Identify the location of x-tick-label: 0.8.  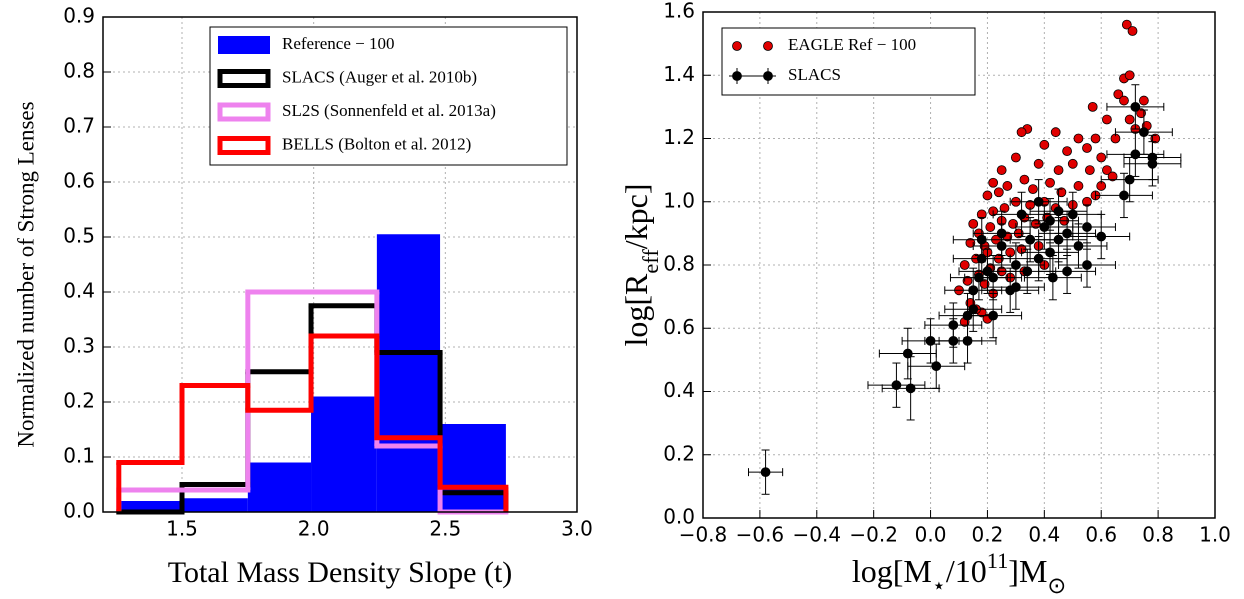
(1158, 535).